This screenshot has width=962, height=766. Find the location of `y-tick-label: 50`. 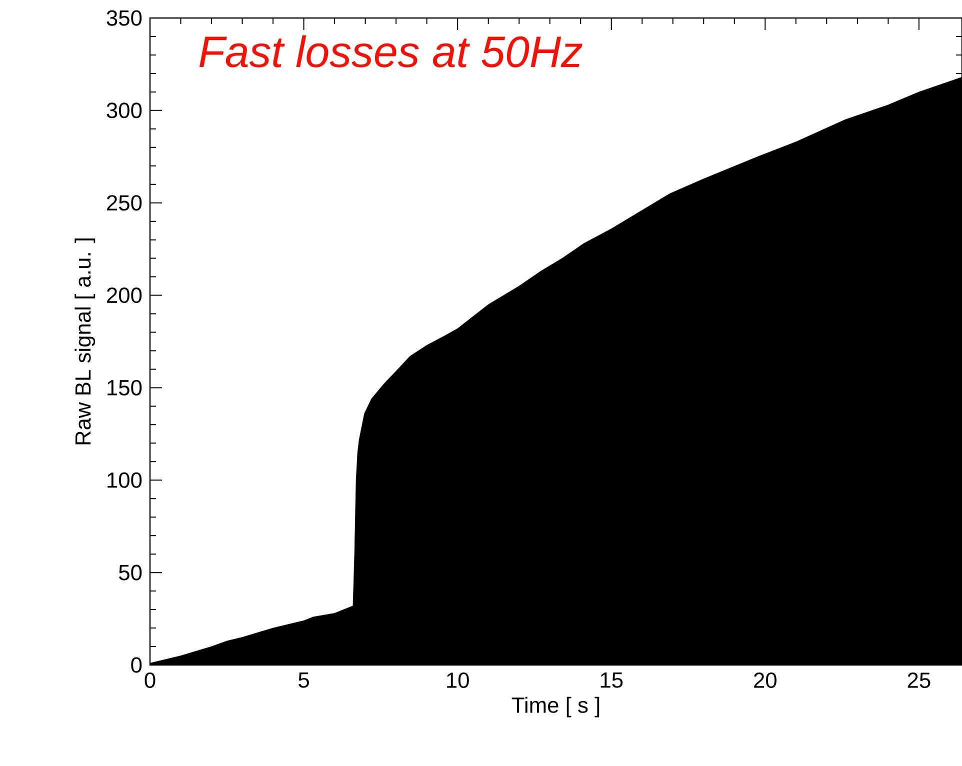

y-tick-label: 50 is located at coordinates (130, 572).